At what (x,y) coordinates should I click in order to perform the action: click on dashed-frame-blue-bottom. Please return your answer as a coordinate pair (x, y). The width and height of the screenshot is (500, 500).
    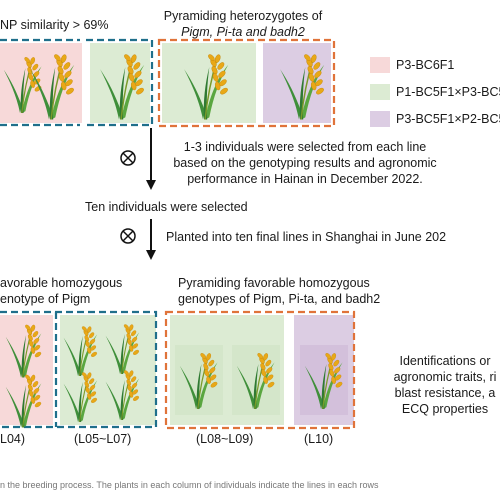
    Looking at the image, I should click on (79, 369).